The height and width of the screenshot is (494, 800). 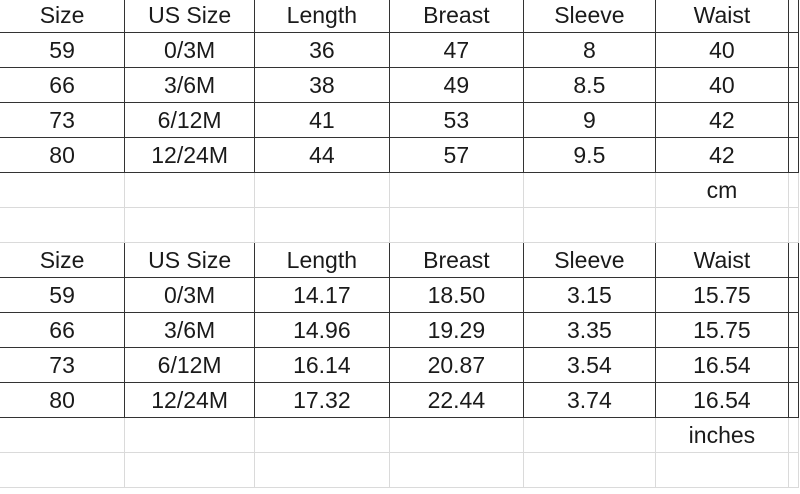 What do you see at coordinates (456, 400) in the screenshot?
I see `data-cell: 22.44` at bounding box center [456, 400].